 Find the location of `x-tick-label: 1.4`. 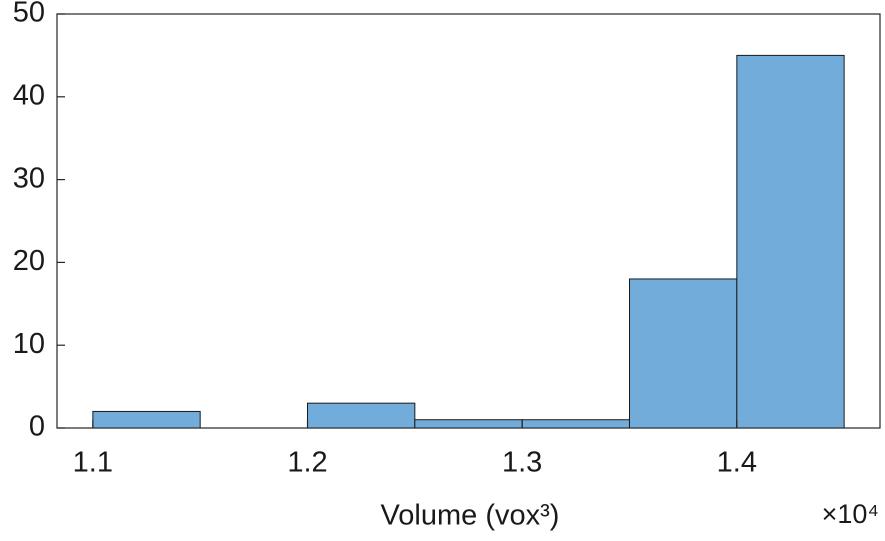

x-tick-label: 1.4 is located at coordinates (737, 463).